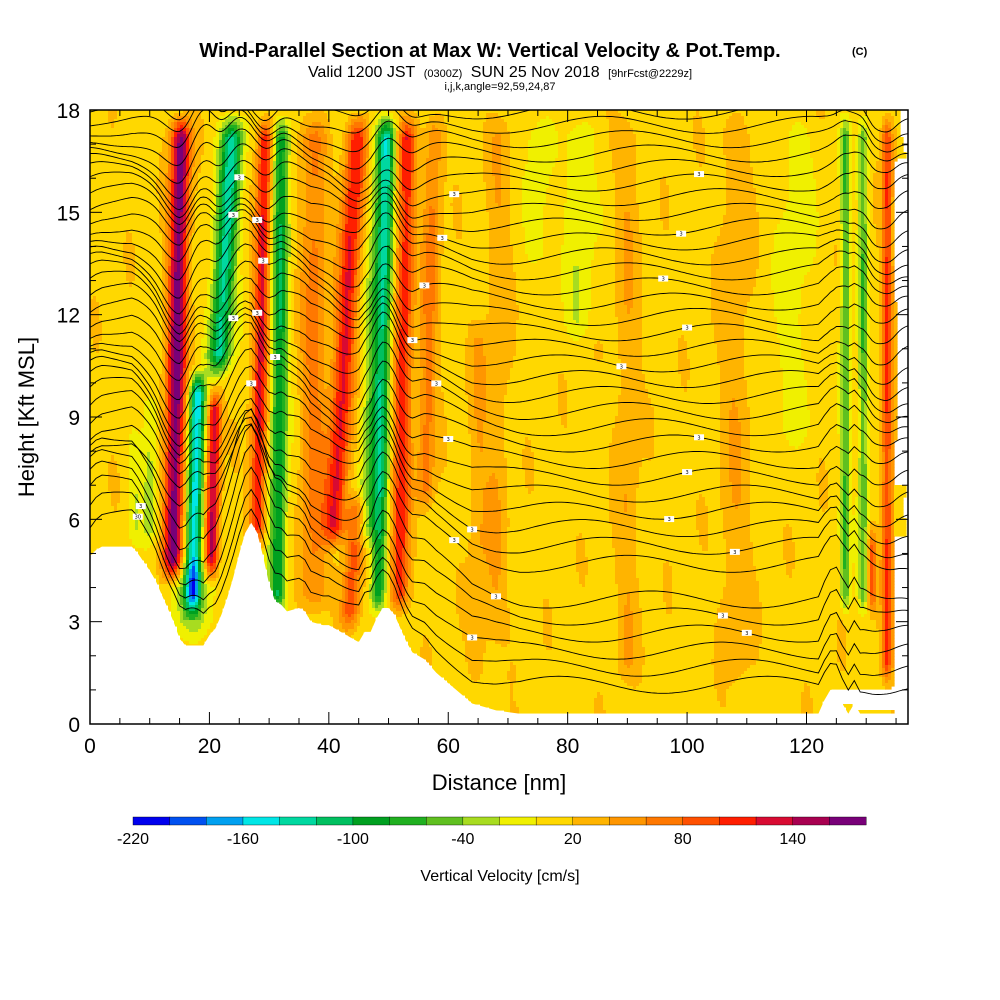  What do you see at coordinates (806, 746) in the screenshot?
I see `x-tick-label: 120` at bounding box center [806, 746].